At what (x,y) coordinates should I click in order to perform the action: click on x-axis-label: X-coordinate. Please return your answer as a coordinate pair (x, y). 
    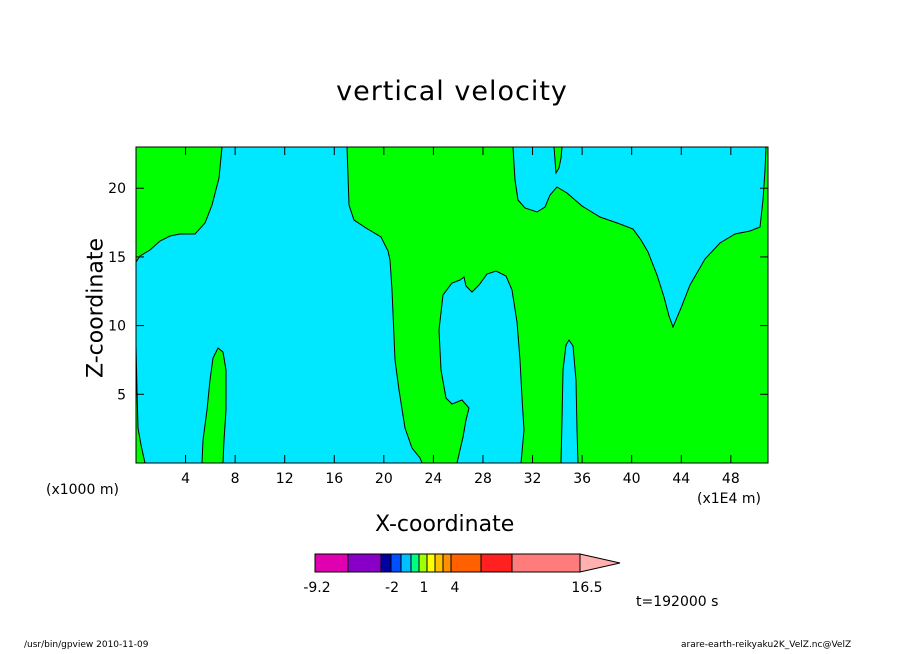
    Looking at the image, I should click on (445, 524).